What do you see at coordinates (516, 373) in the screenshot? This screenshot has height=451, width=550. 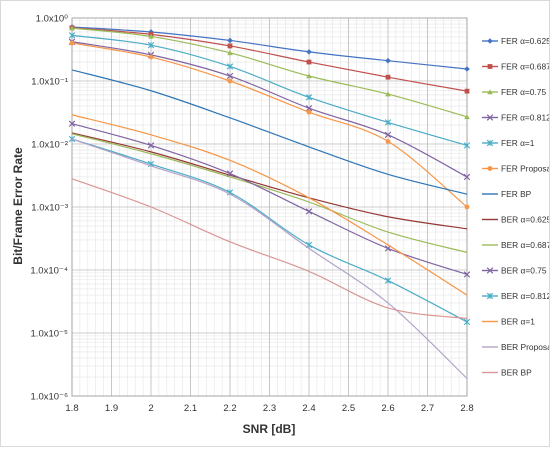 I see `legend-label: BER BP` at bounding box center [516, 373].